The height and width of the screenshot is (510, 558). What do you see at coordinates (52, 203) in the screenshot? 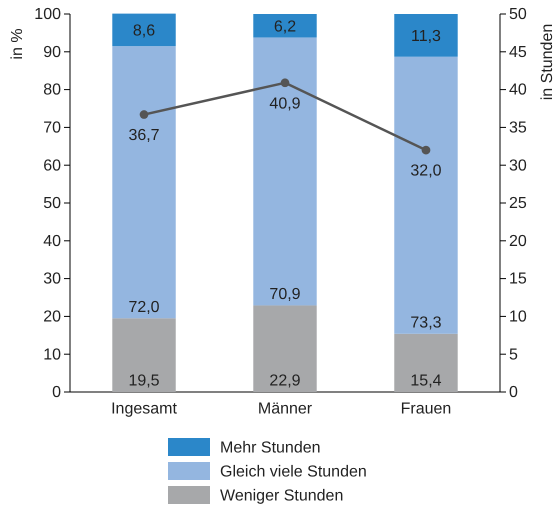
I see `y-tick-label: 50` at bounding box center [52, 203].